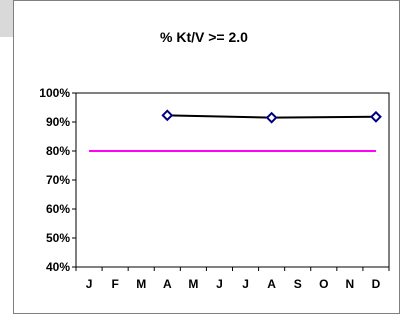  What do you see at coordinates (58, 267) in the screenshot?
I see `y-tick-label: 40%` at bounding box center [58, 267].